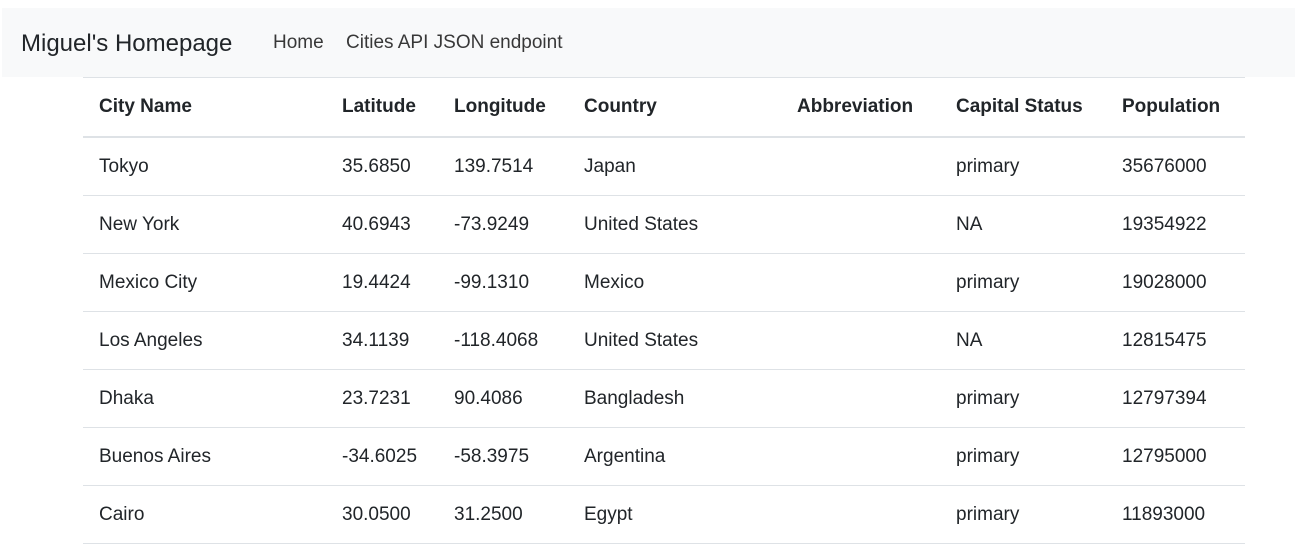 This screenshot has height=549, width=1295. What do you see at coordinates (503, 456) in the screenshot?
I see `cell-longitude: -58.3975` at bounding box center [503, 456].